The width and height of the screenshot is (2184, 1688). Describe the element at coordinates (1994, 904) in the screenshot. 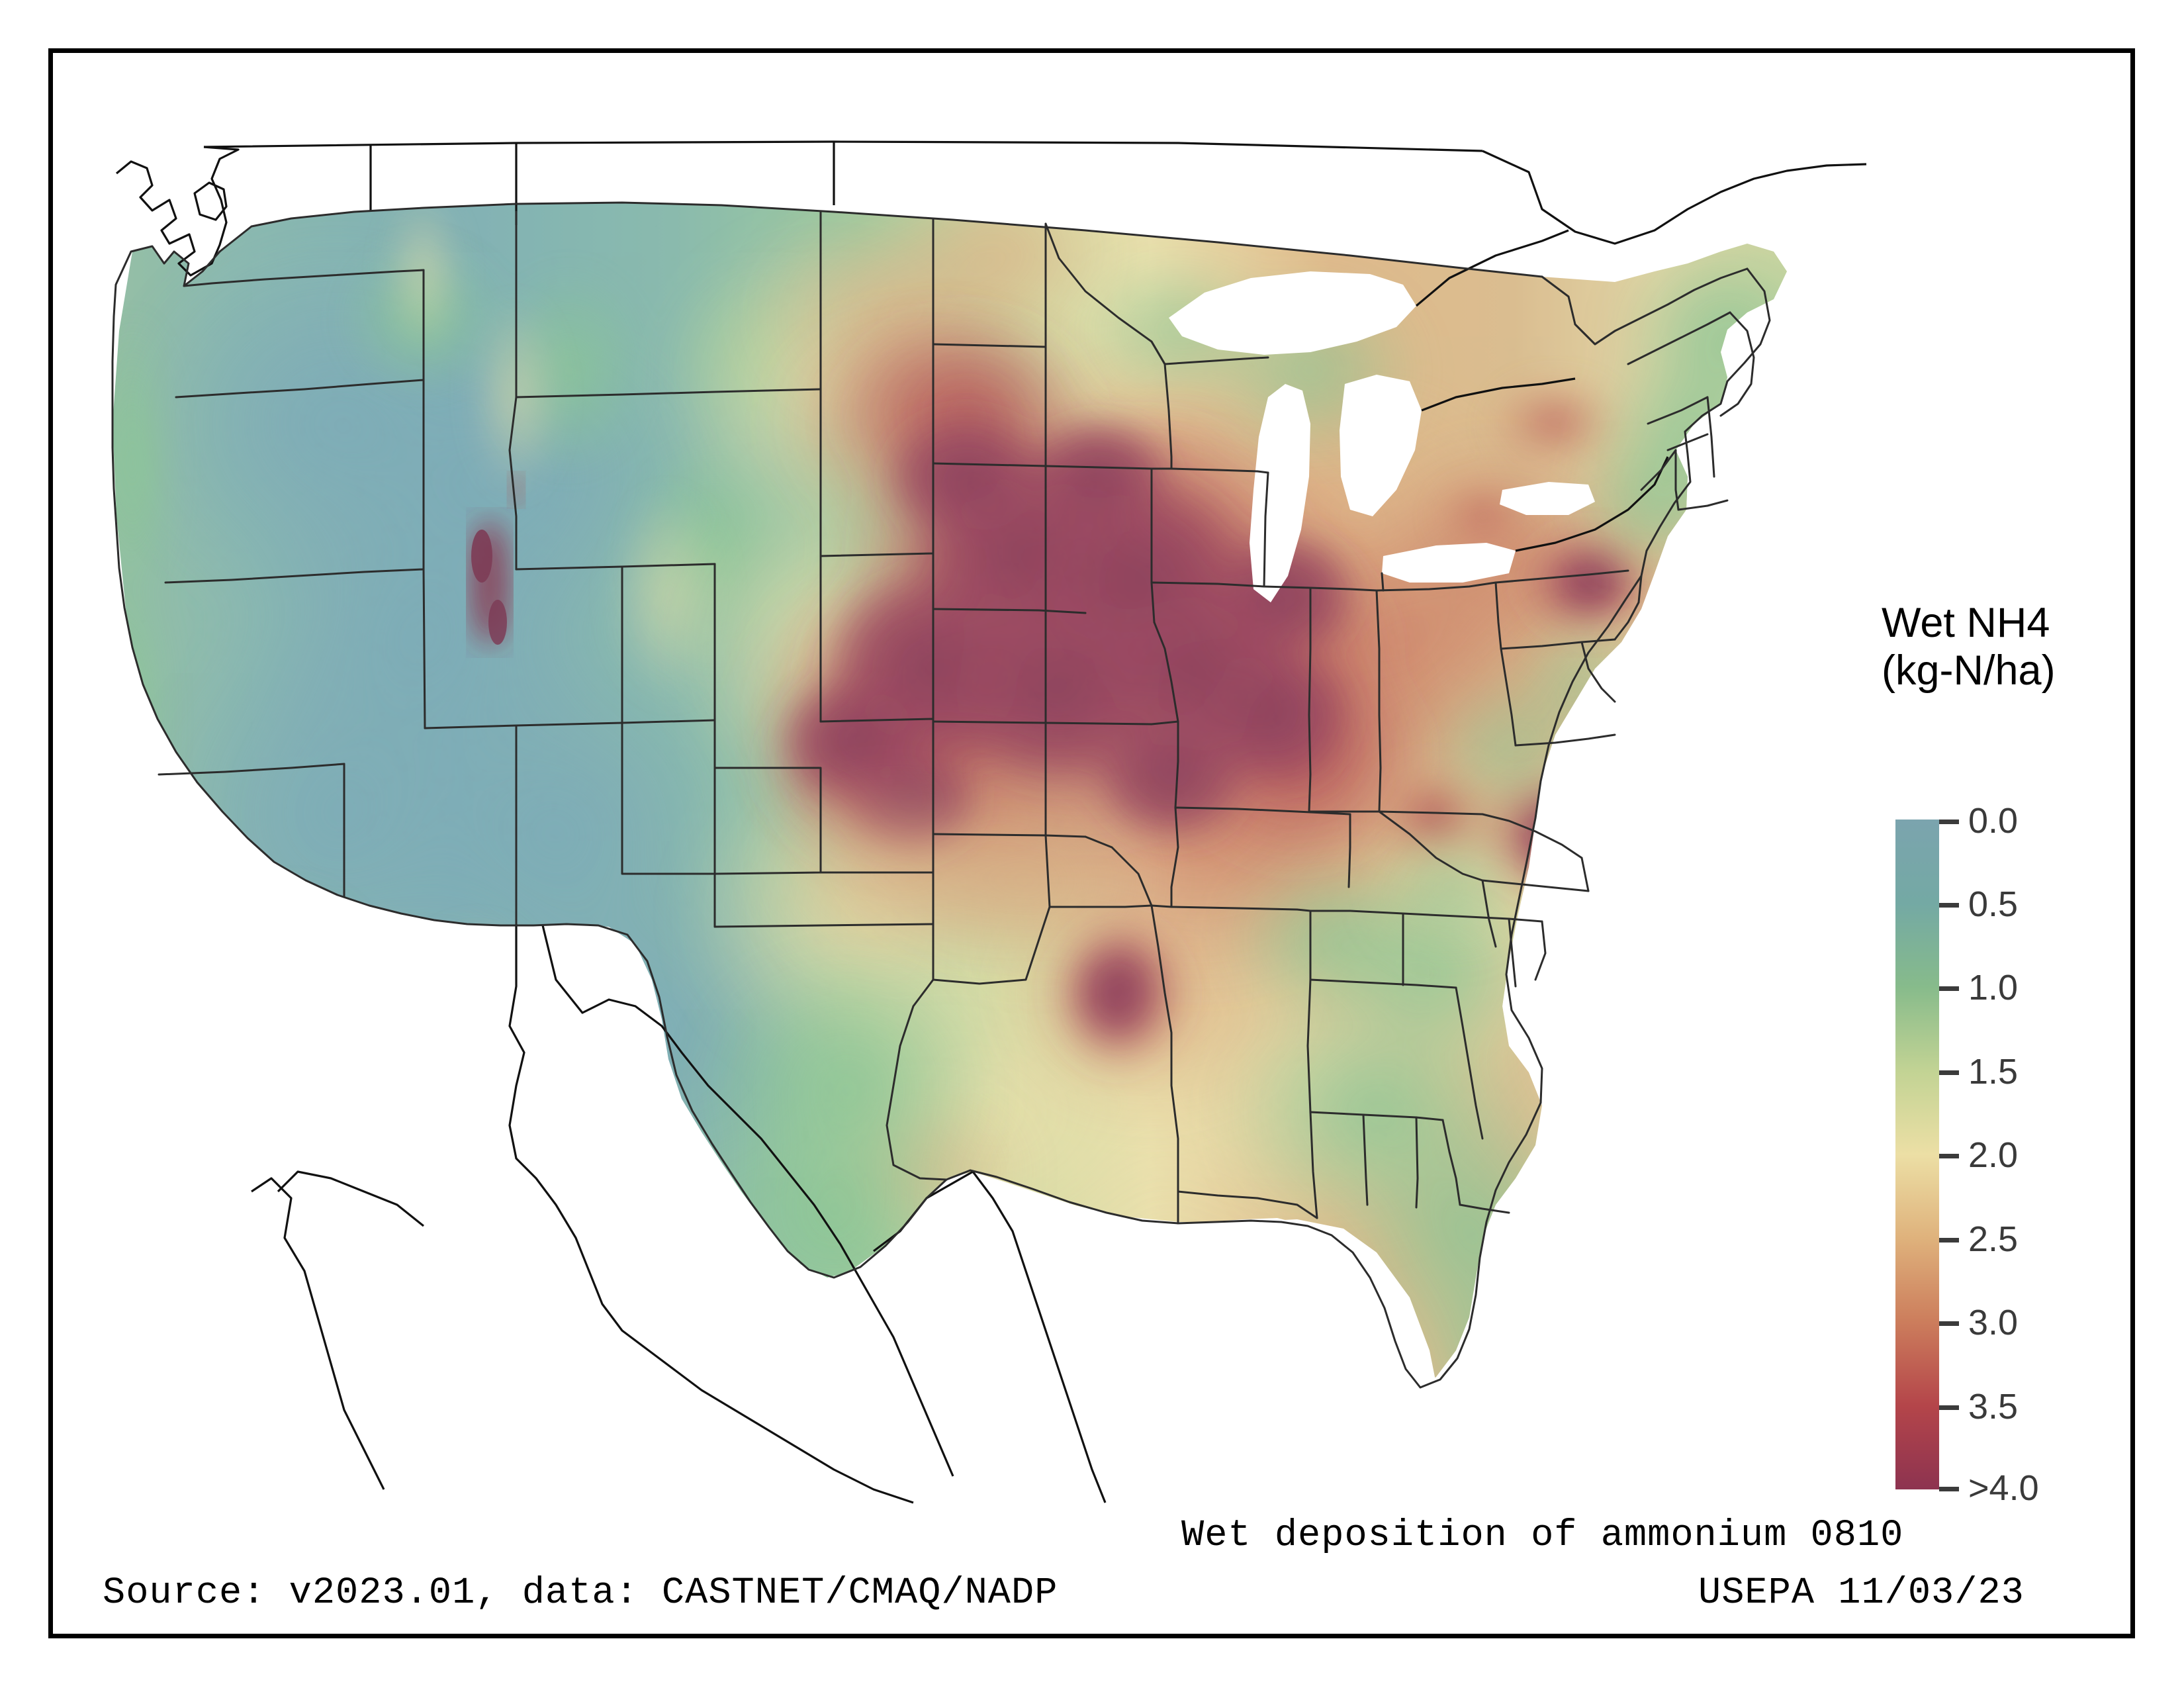

I see `colorbar-label-1: 0.5` at that location.